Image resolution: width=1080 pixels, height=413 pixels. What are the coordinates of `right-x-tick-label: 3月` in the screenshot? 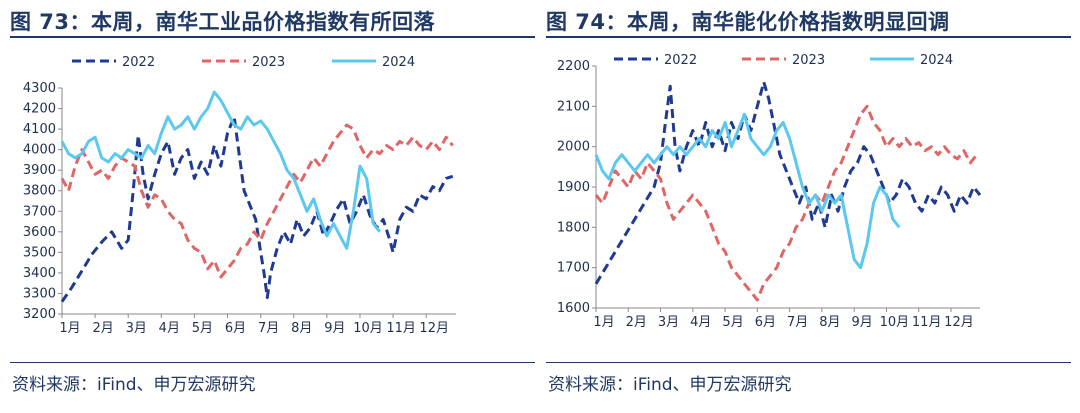 It's located at (668, 322).